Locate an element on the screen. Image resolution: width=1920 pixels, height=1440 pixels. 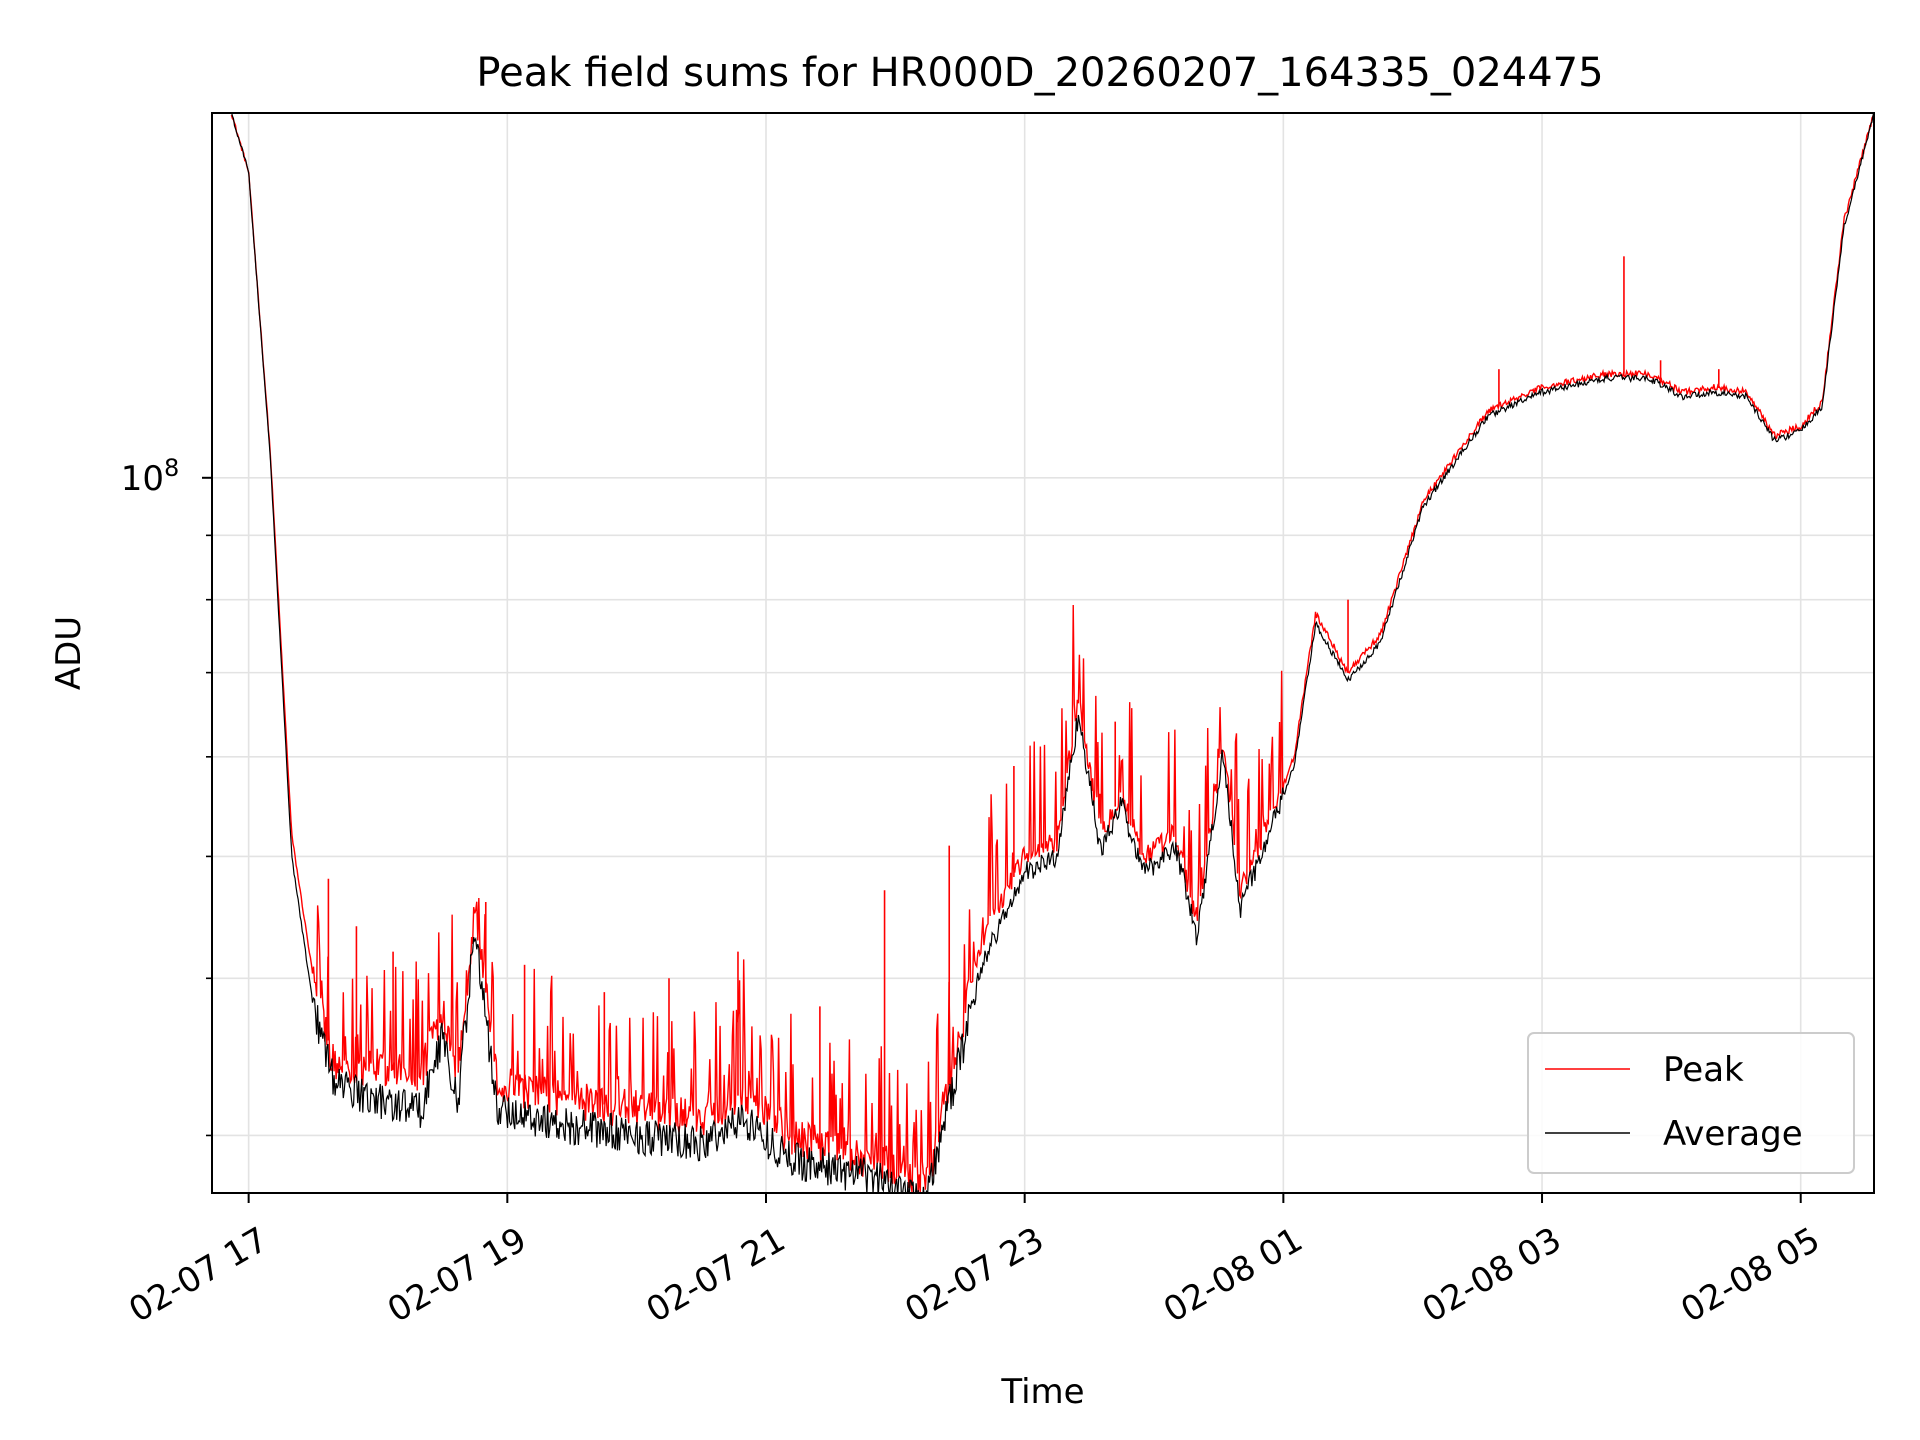
legend-box is located at coordinates (1691, 1103).